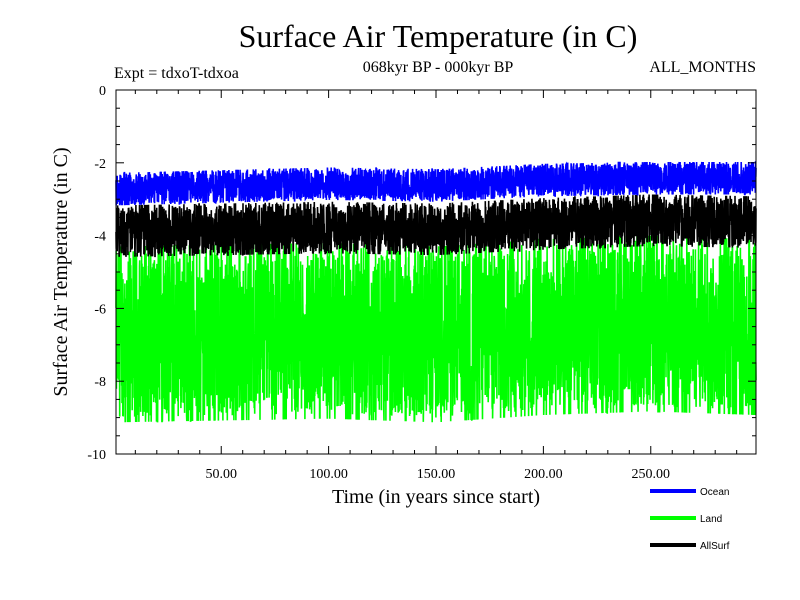 The width and height of the screenshot is (800, 600). Describe the element at coordinates (176, 73) in the screenshot. I see `experiment-label: Expt = tdxoT-tdxoa` at that location.